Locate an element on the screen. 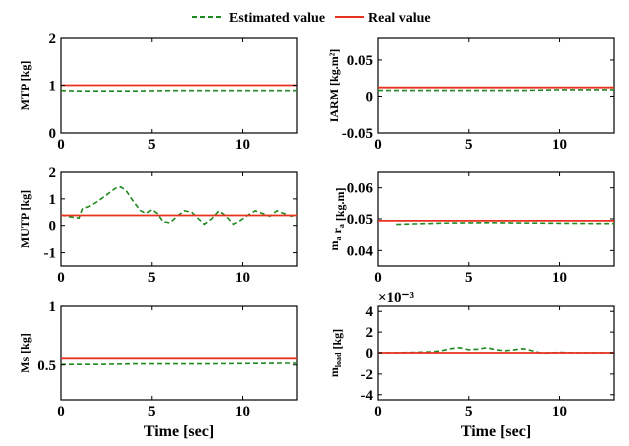 The width and height of the screenshot is (629, 446). y-axis-label: MTP [kg] is located at coordinates (25, 86).